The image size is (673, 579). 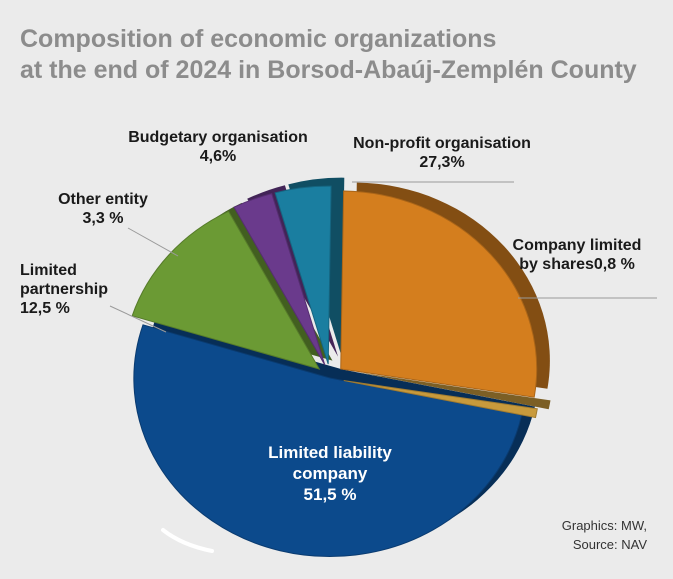 What do you see at coordinates (577, 255) in the screenshot?
I see `label-company-limited-by-shares: Company limited by shares0,8 %` at bounding box center [577, 255].